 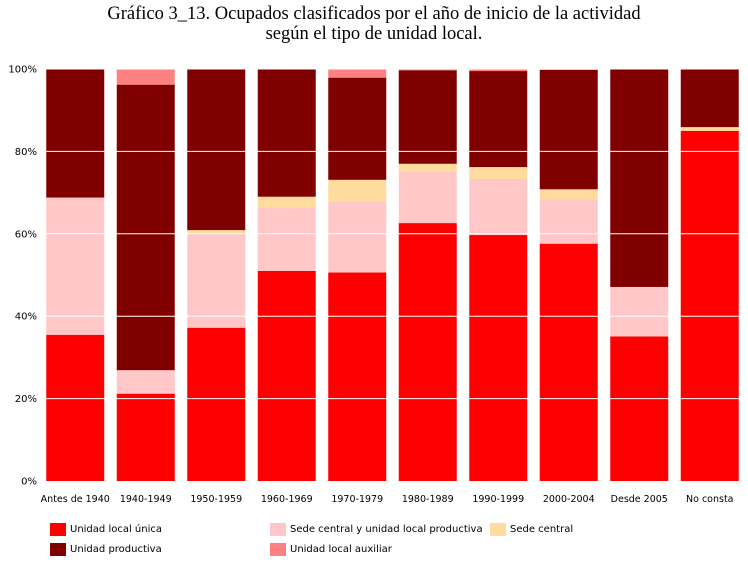 I want to click on x-tick-label: 1940-1949, so click(x=146, y=499).